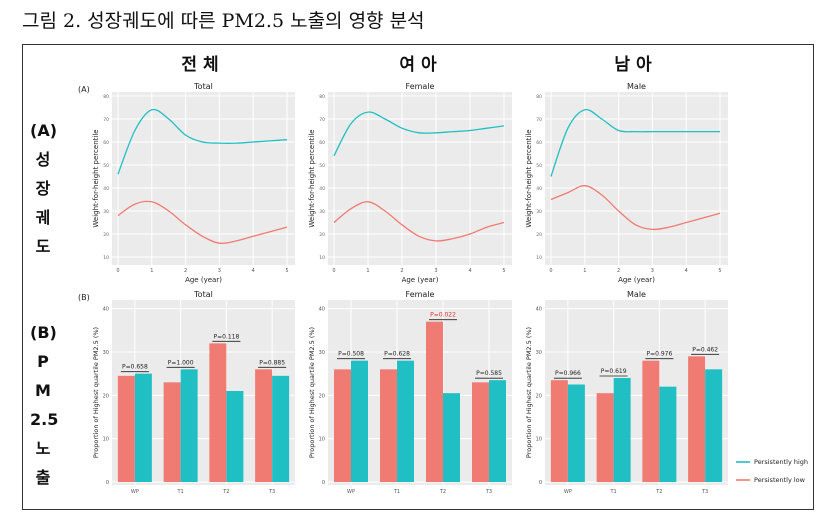 This screenshot has height=517, width=830. Describe the element at coordinates (668, 434) in the screenshot. I see `bar-chart-male-bar-high-t2` at that location.